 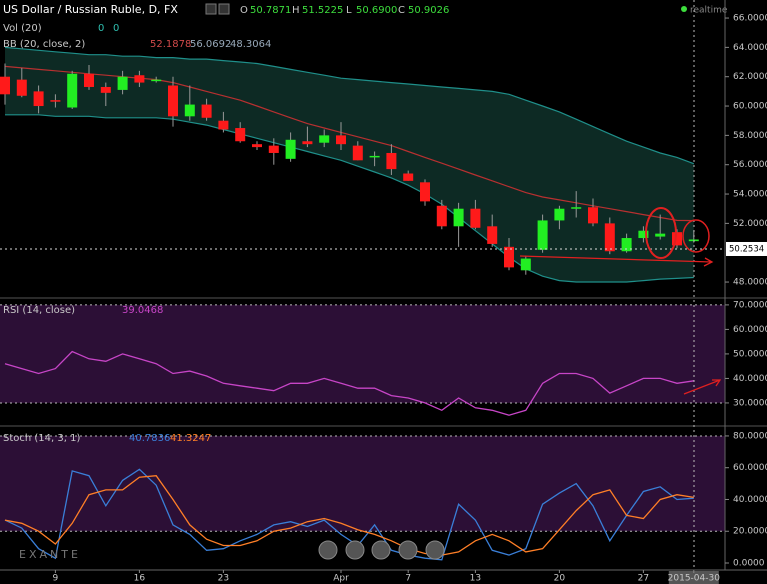 I want to click on quote-value: 50.9026, so click(x=428, y=10).